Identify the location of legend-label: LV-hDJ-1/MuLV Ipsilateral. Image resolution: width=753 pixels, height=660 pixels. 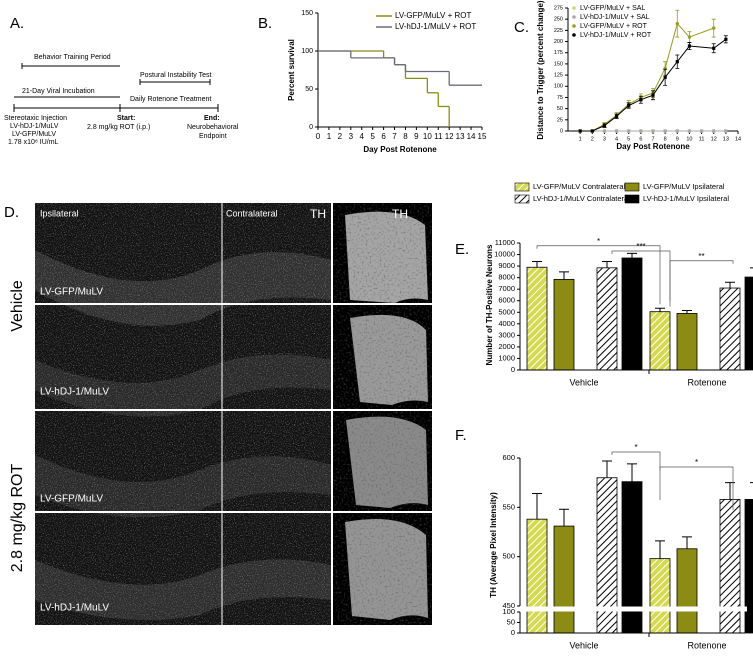
(686, 198).